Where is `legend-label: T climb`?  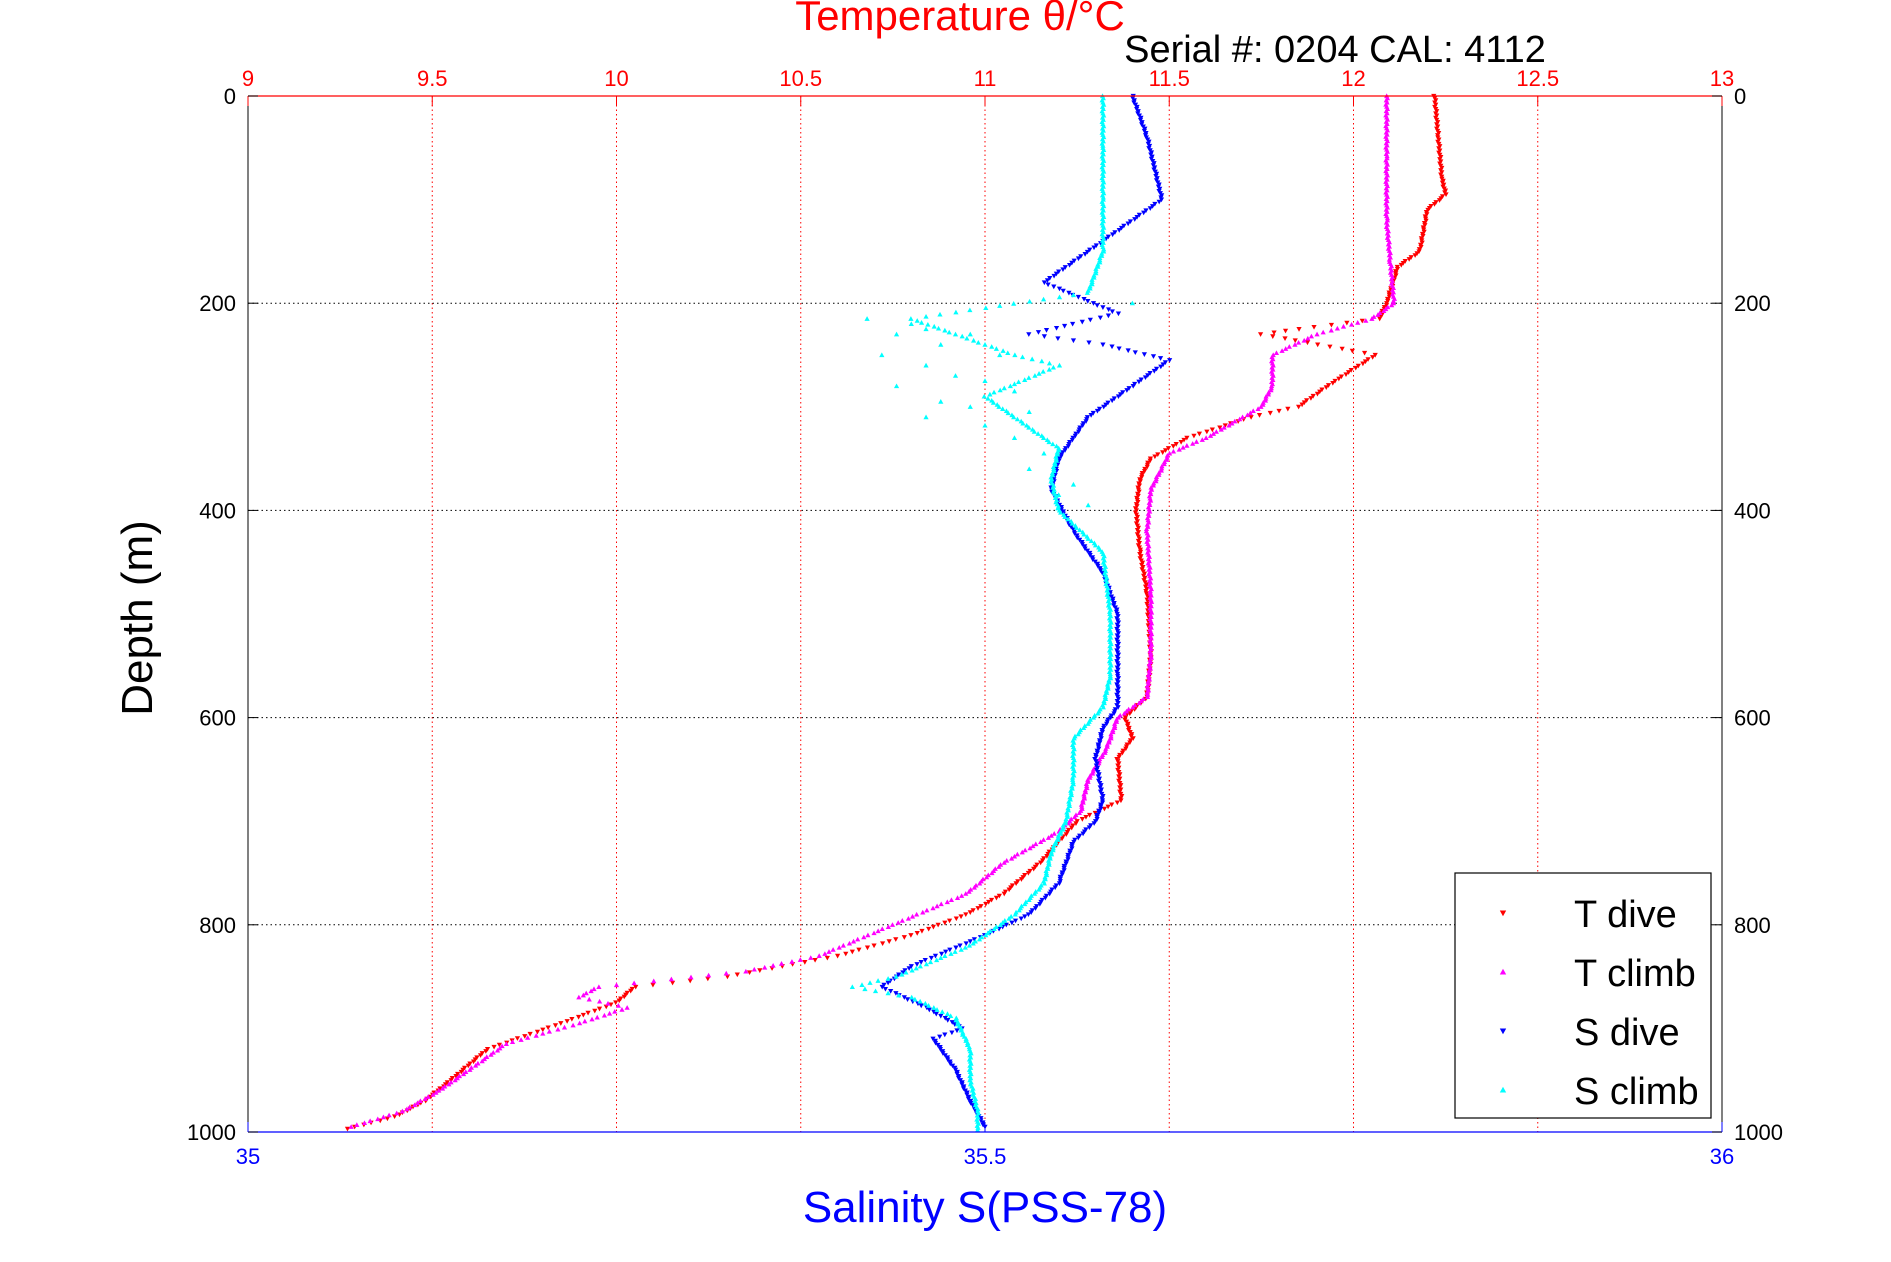 legend-label: T climb is located at coordinates (1635, 974).